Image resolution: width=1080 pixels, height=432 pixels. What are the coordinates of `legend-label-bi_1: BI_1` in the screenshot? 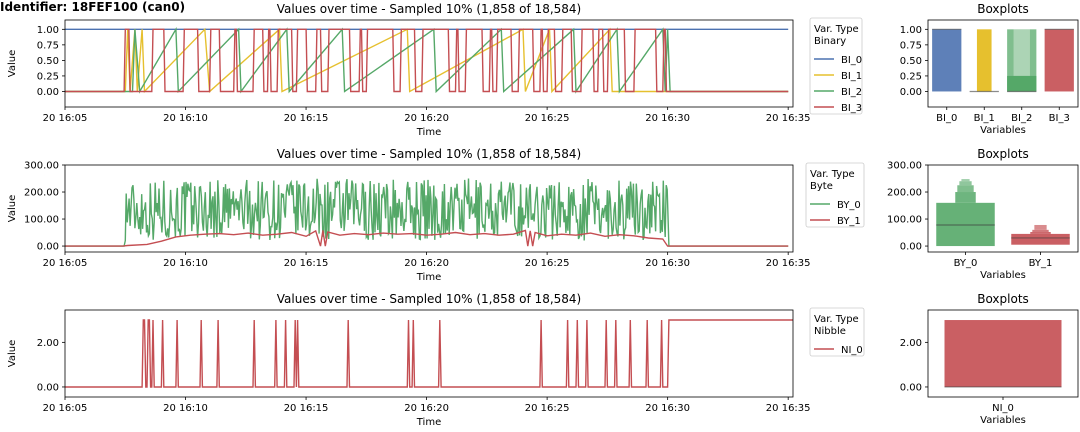 It's located at (851, 76).